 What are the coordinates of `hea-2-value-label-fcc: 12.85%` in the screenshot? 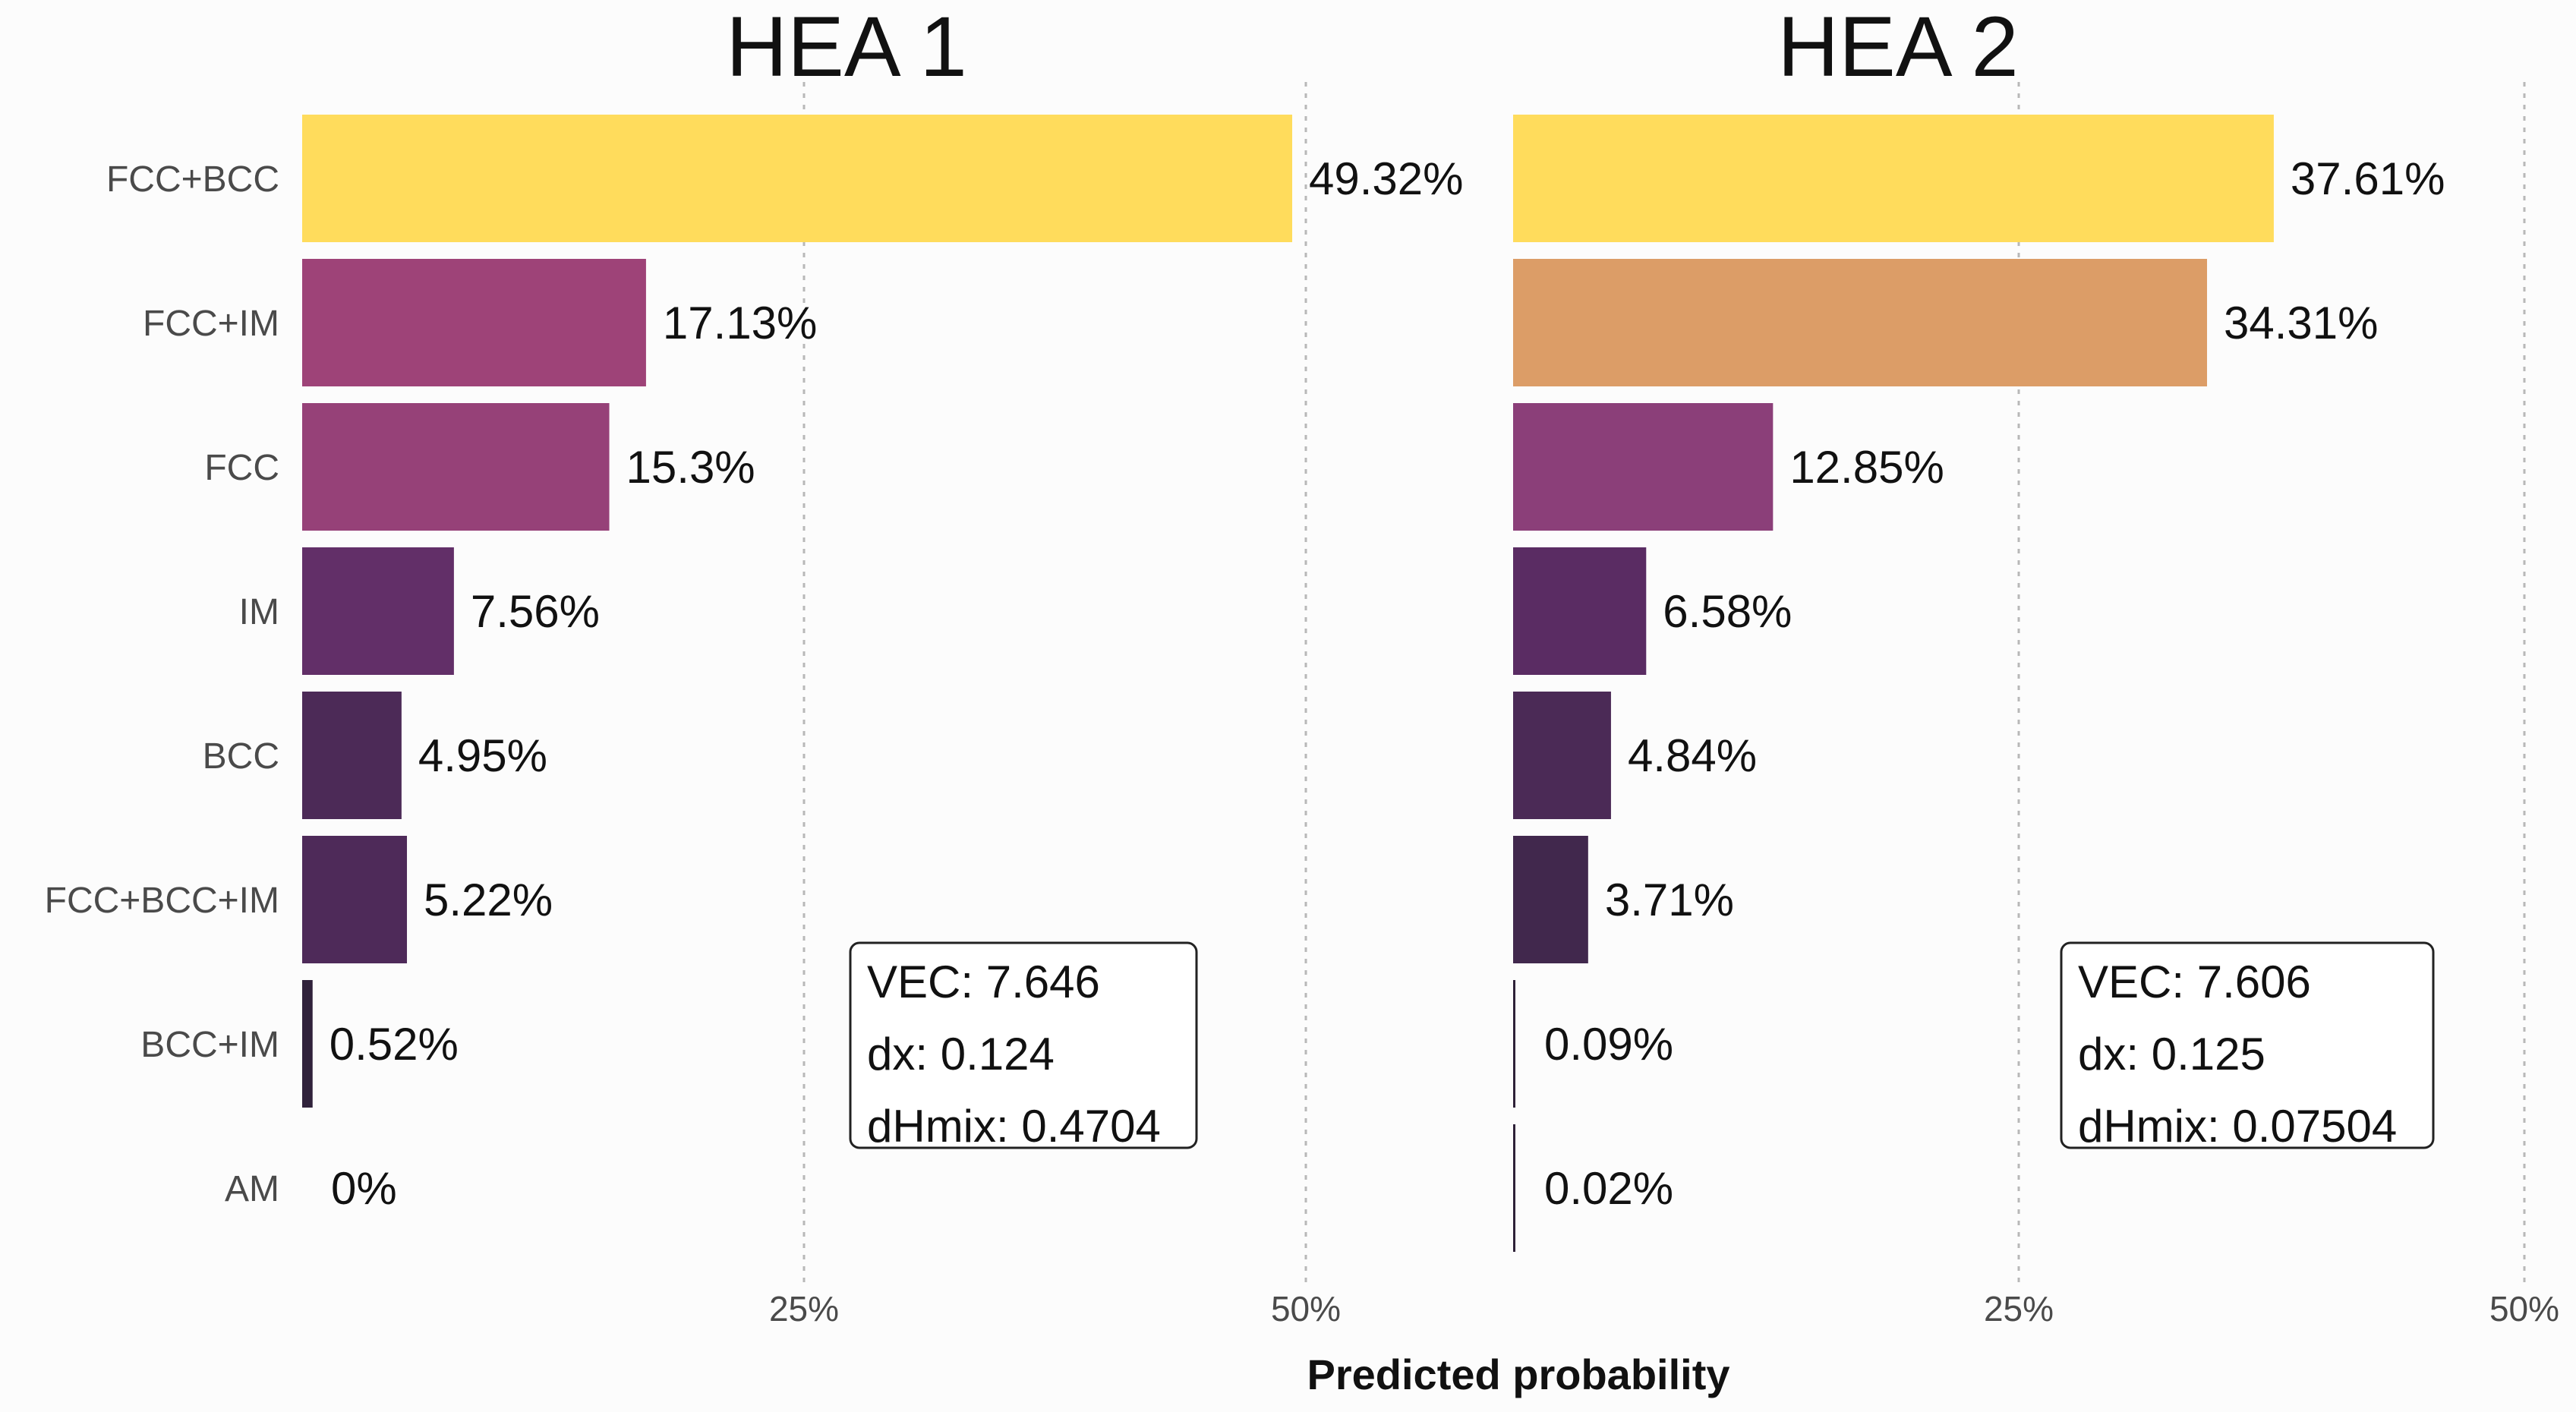 It's located at (1866, 467).